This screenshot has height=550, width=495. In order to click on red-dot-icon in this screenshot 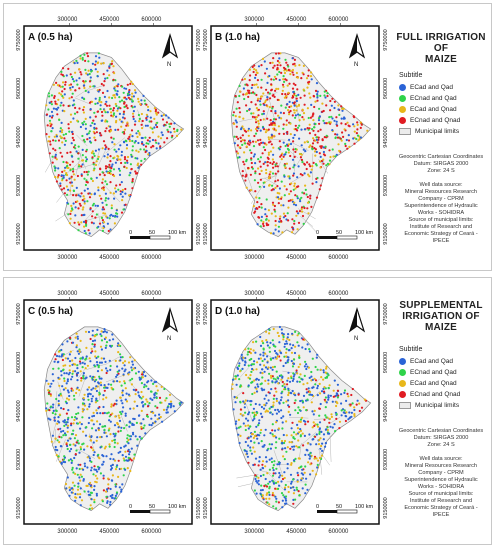, I will do `click(402, 394)`.